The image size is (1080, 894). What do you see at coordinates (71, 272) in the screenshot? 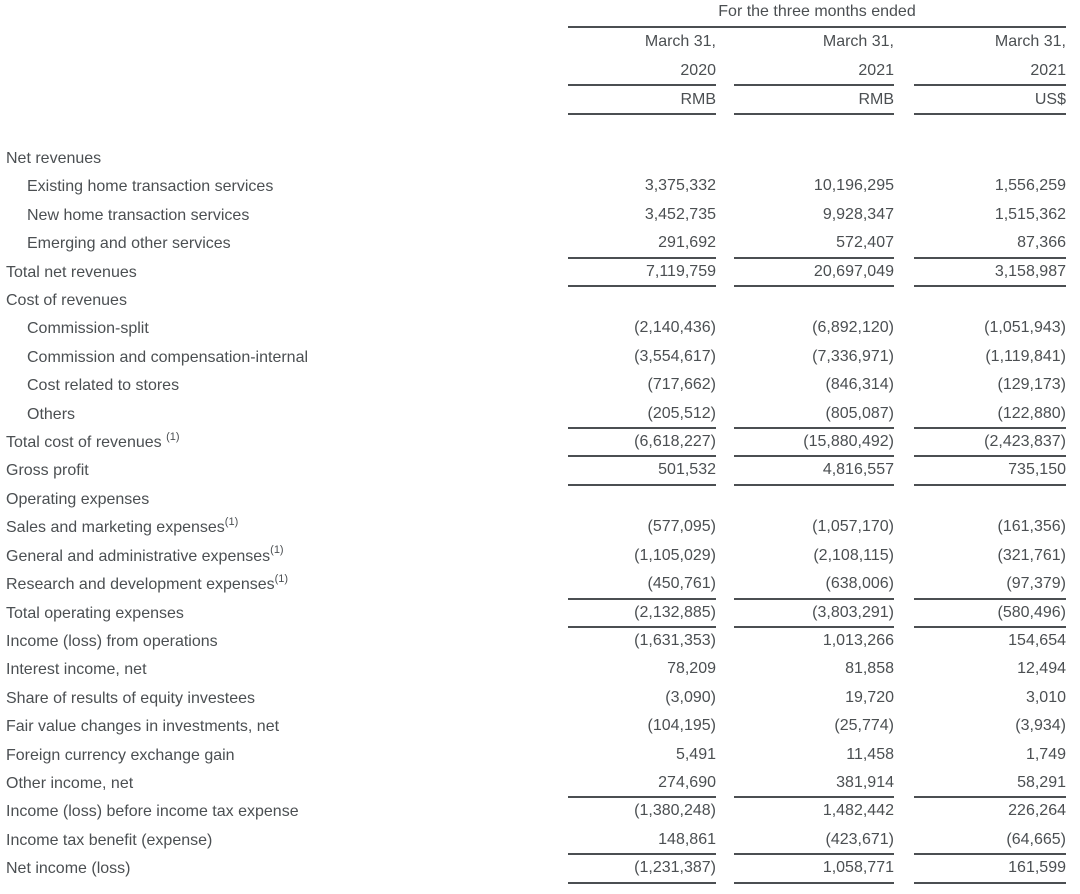
I see `row-label: Total net revenues` at bounding box center [71, 272].